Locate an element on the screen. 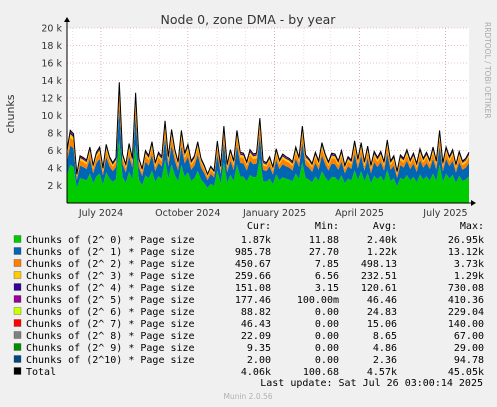  legend-header-avg: Avg: is located at coordinates (385, 226).